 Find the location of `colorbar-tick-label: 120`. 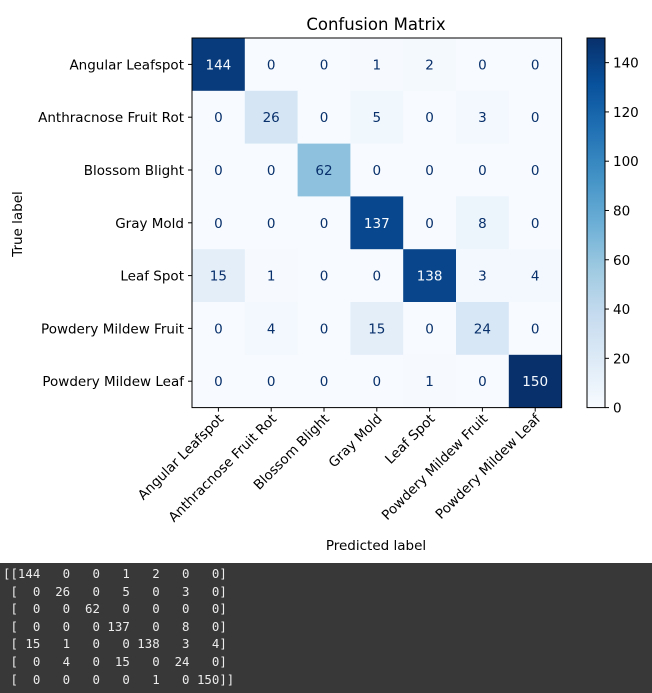

colorbar-tick-label: 120 is located at coordinates (626, 113).